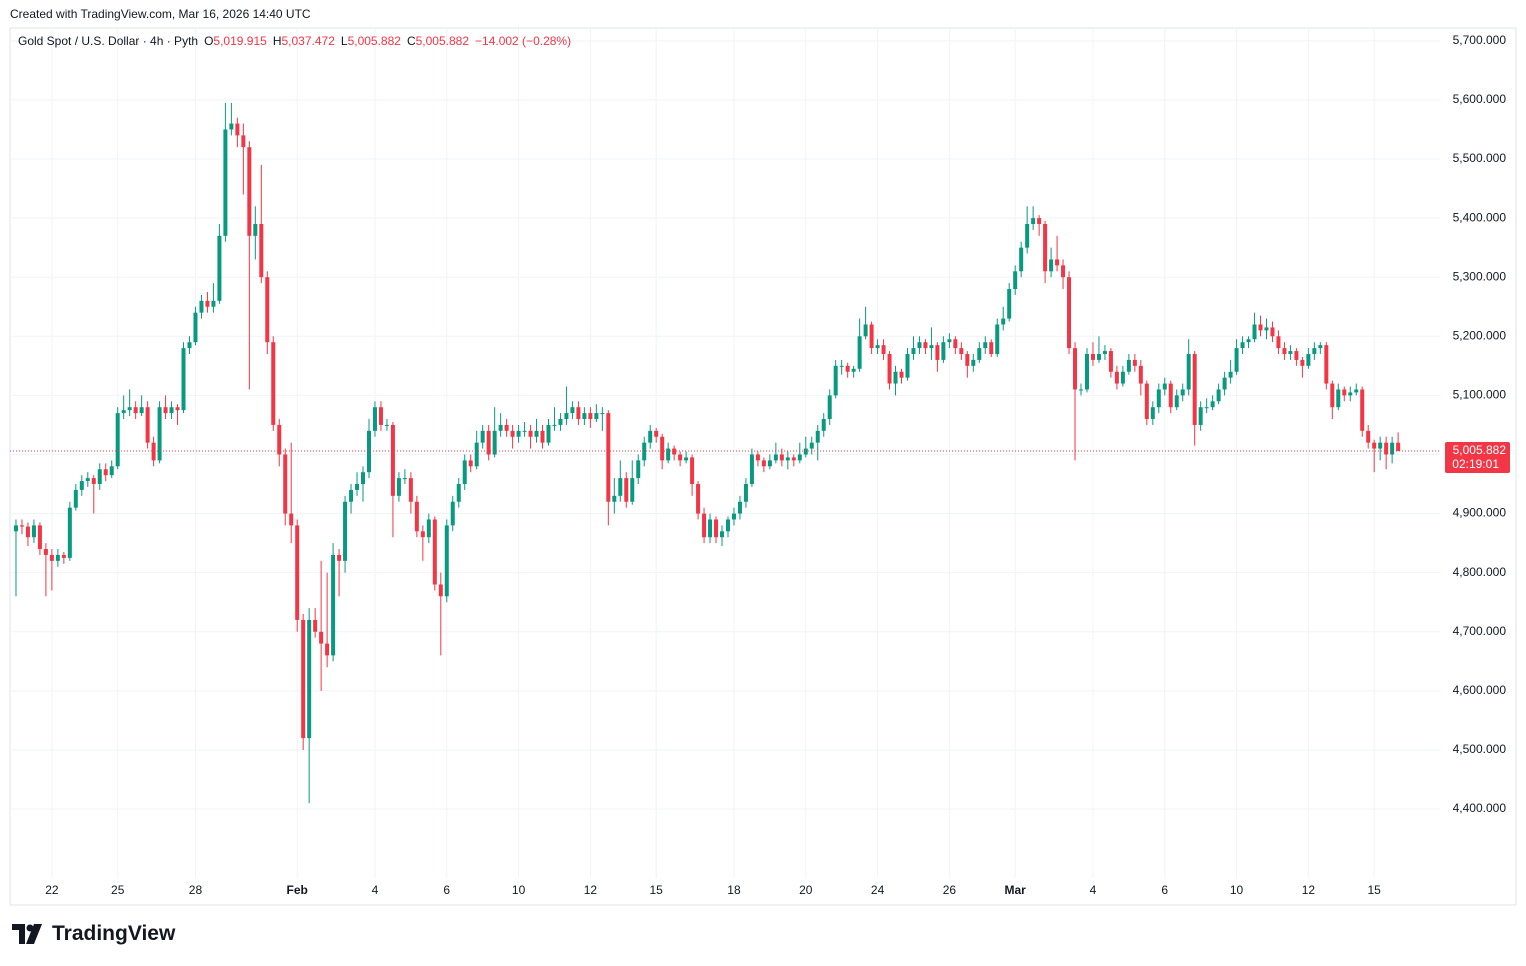 The height and width of the screenshot is (966, 1526). Describe the element at coordinates (519, 890) in the screenshot. I see `x-tick-label: 10` at that location.